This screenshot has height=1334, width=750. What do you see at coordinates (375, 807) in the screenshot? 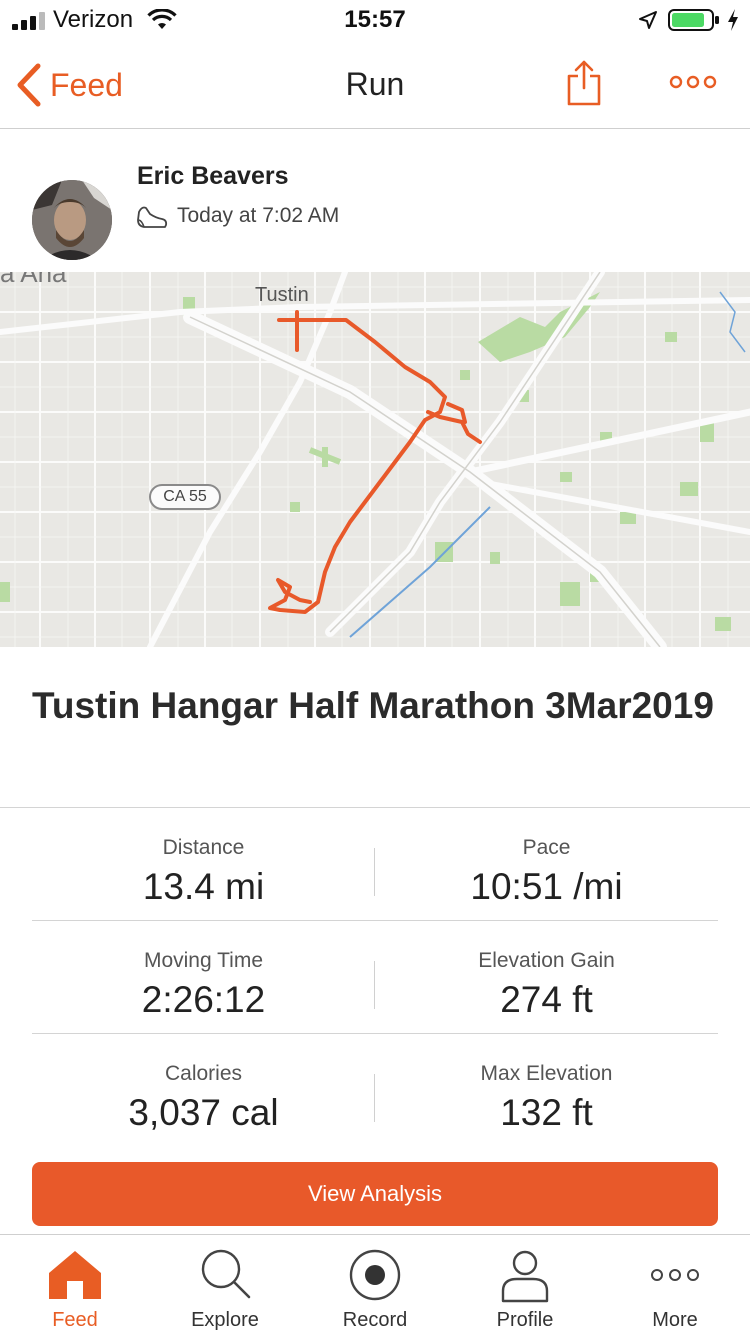
I see `divider` at bounding box center [375, 807].